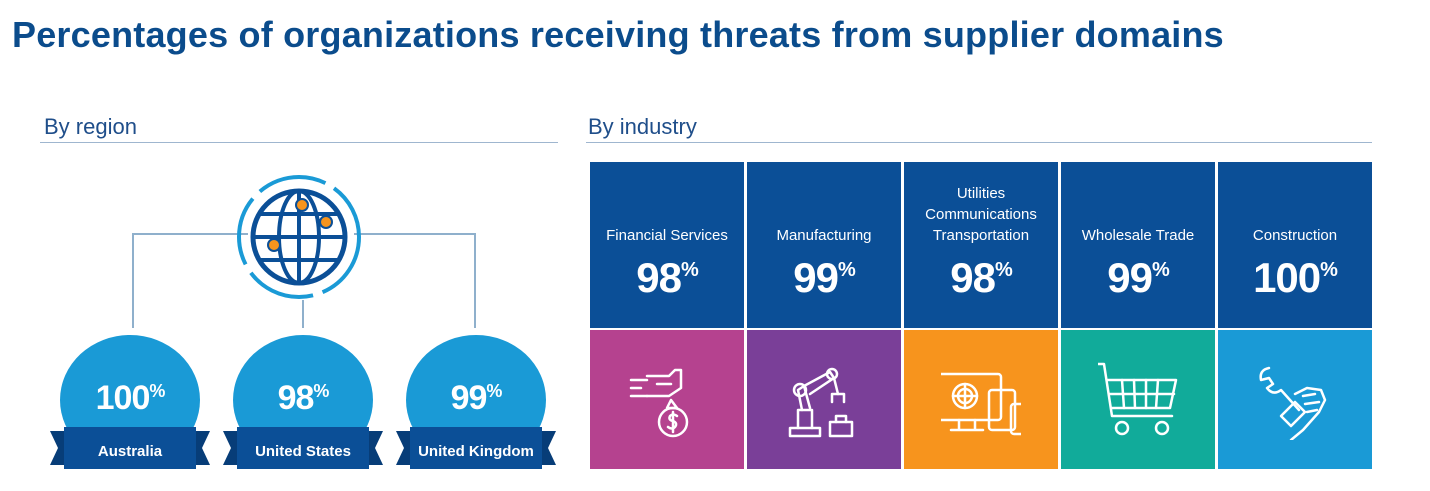  What do you see at coordinates (90, 126) in the screenshot?
I see `region-section-label: By region` at bounding box center [90, 126].